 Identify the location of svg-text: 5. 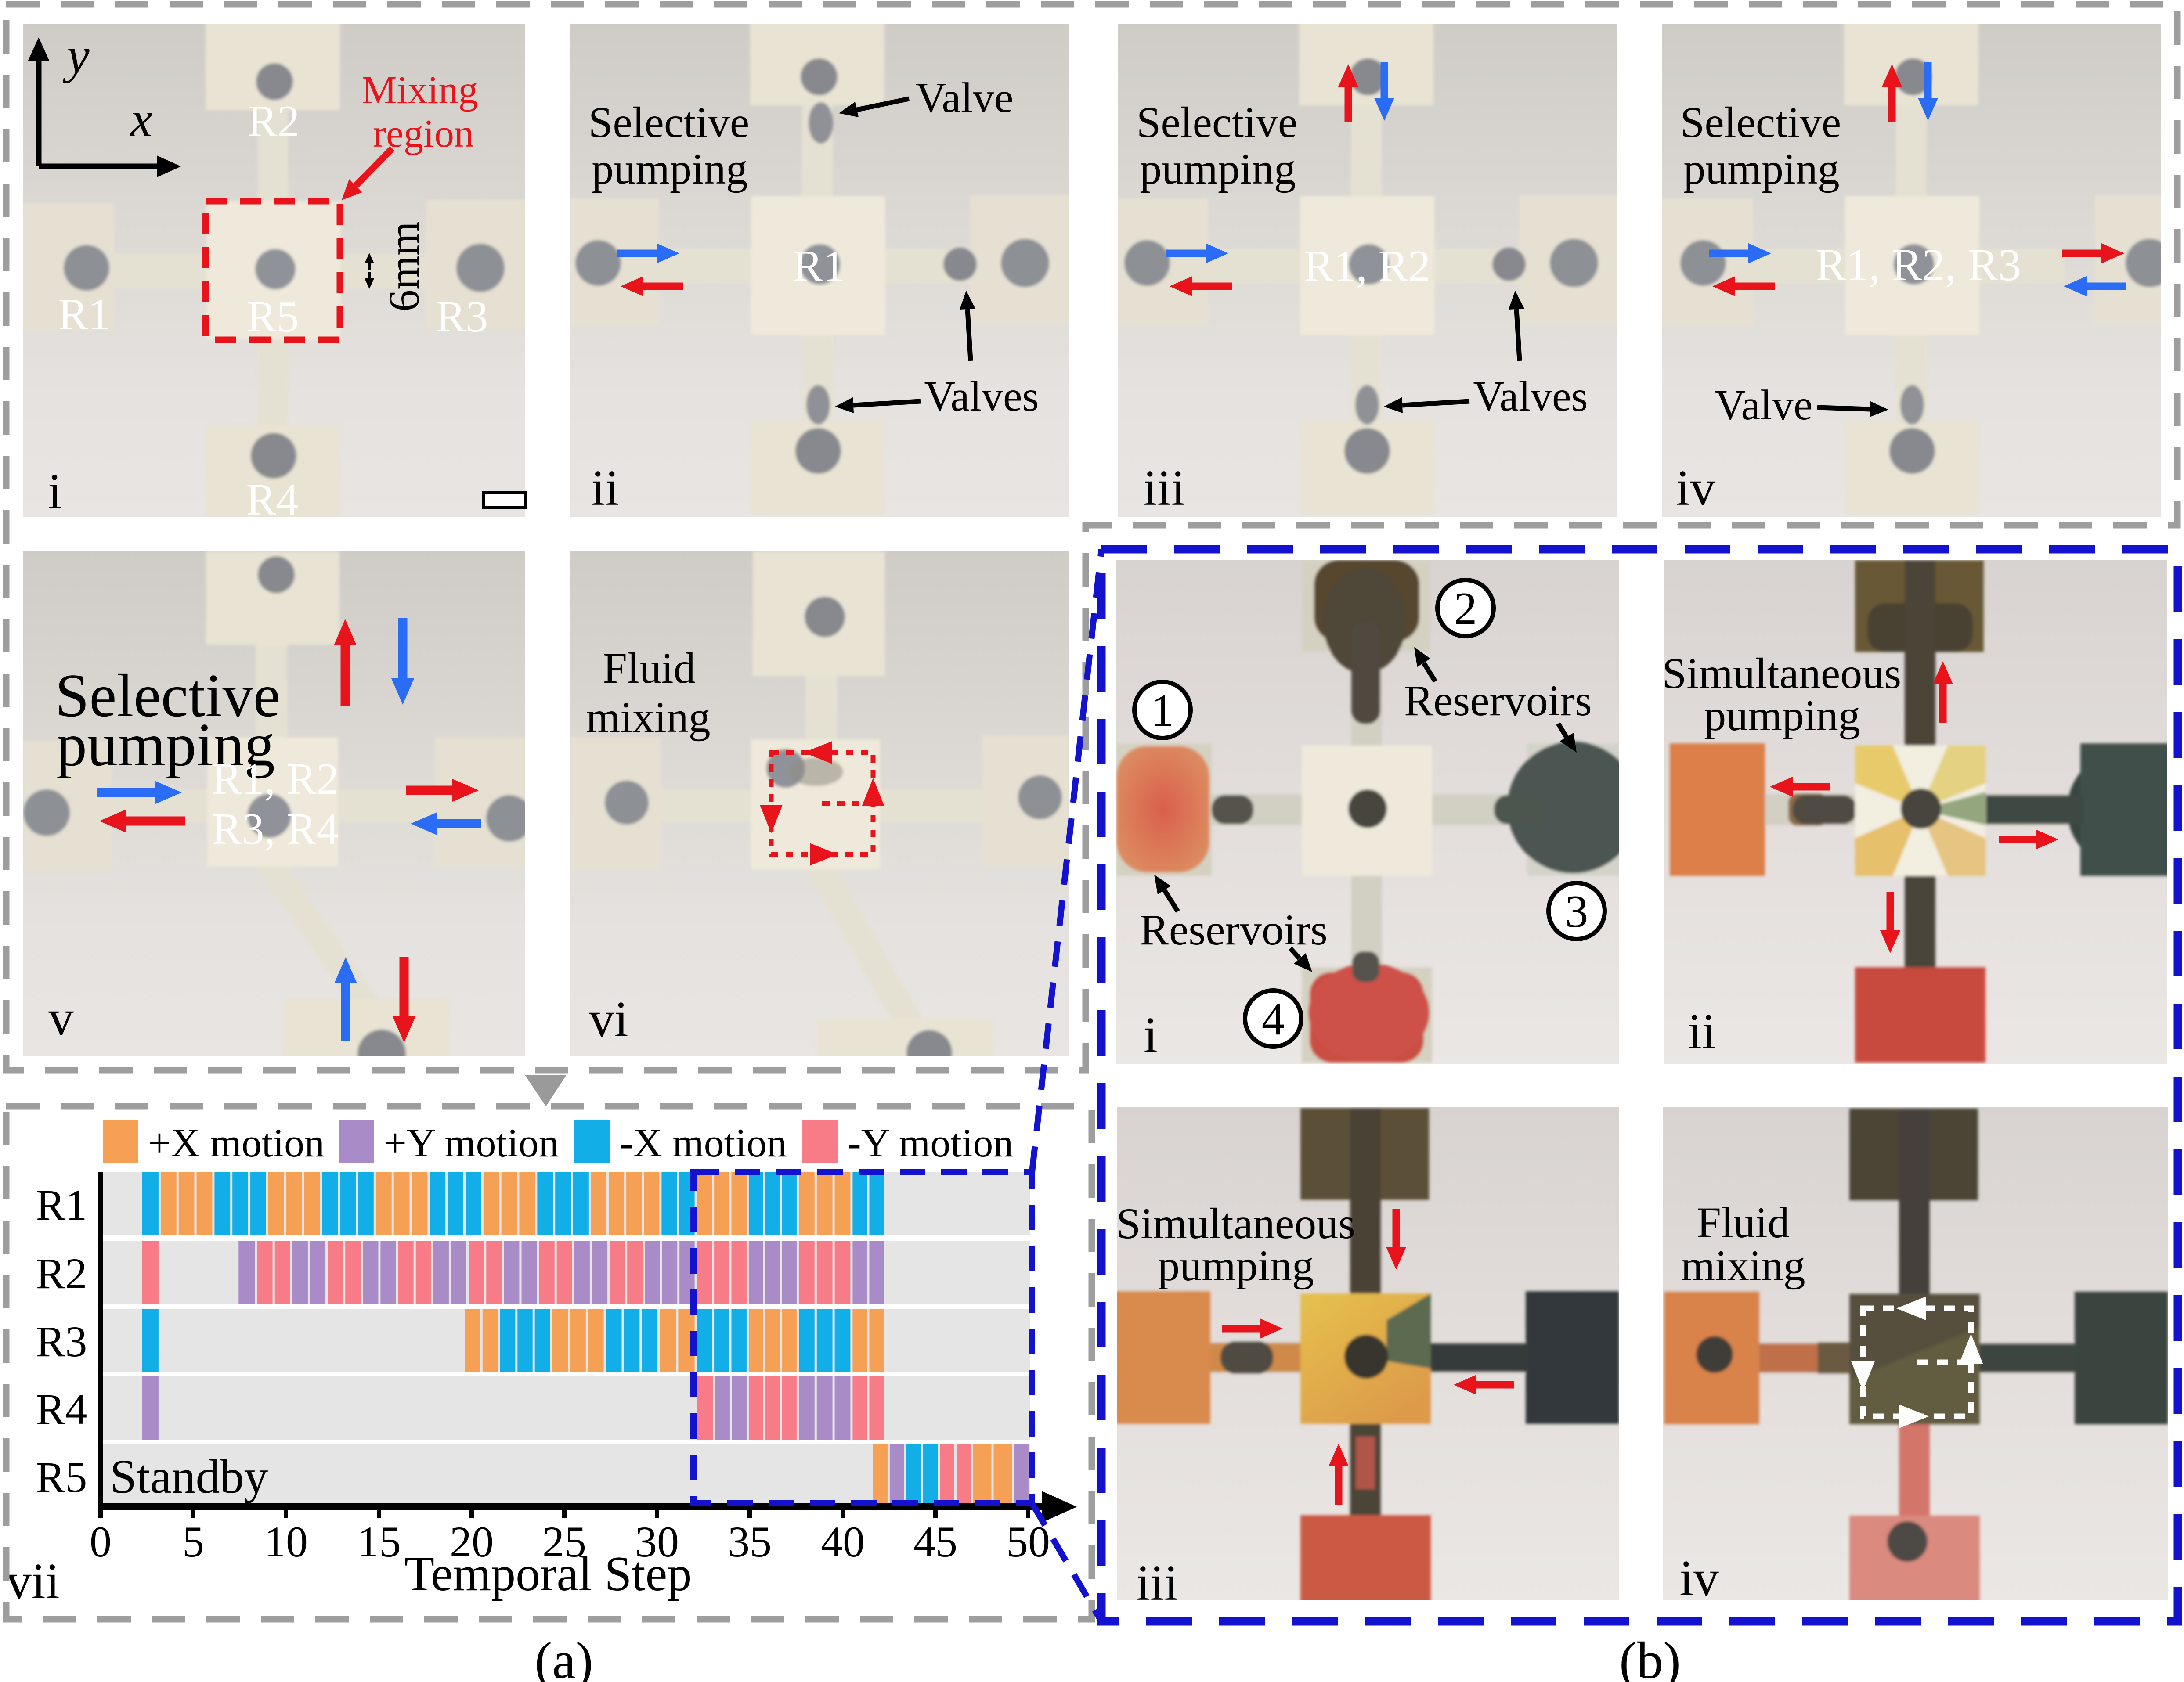
(193, 1541).